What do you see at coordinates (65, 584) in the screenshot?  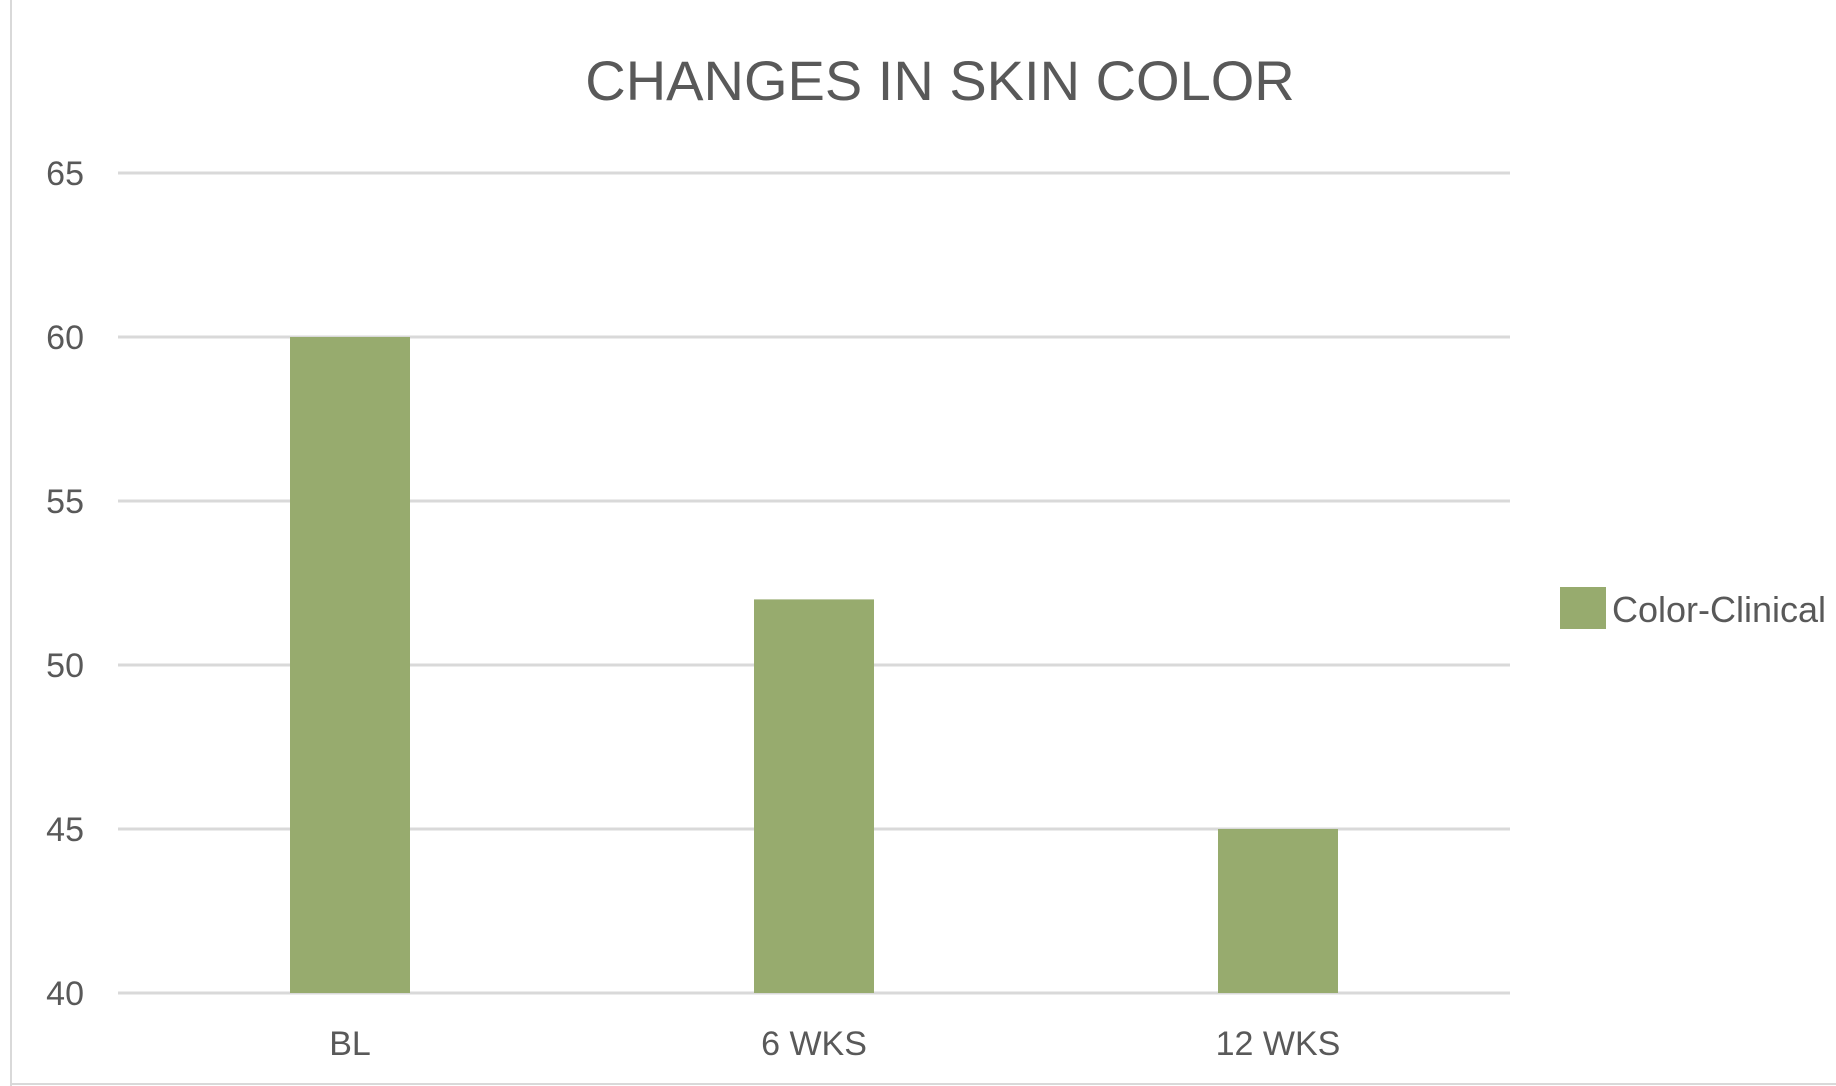 I see `y-axis-tick-labels: 40 45 50 55 60 65` at bounding box center [65, 584].